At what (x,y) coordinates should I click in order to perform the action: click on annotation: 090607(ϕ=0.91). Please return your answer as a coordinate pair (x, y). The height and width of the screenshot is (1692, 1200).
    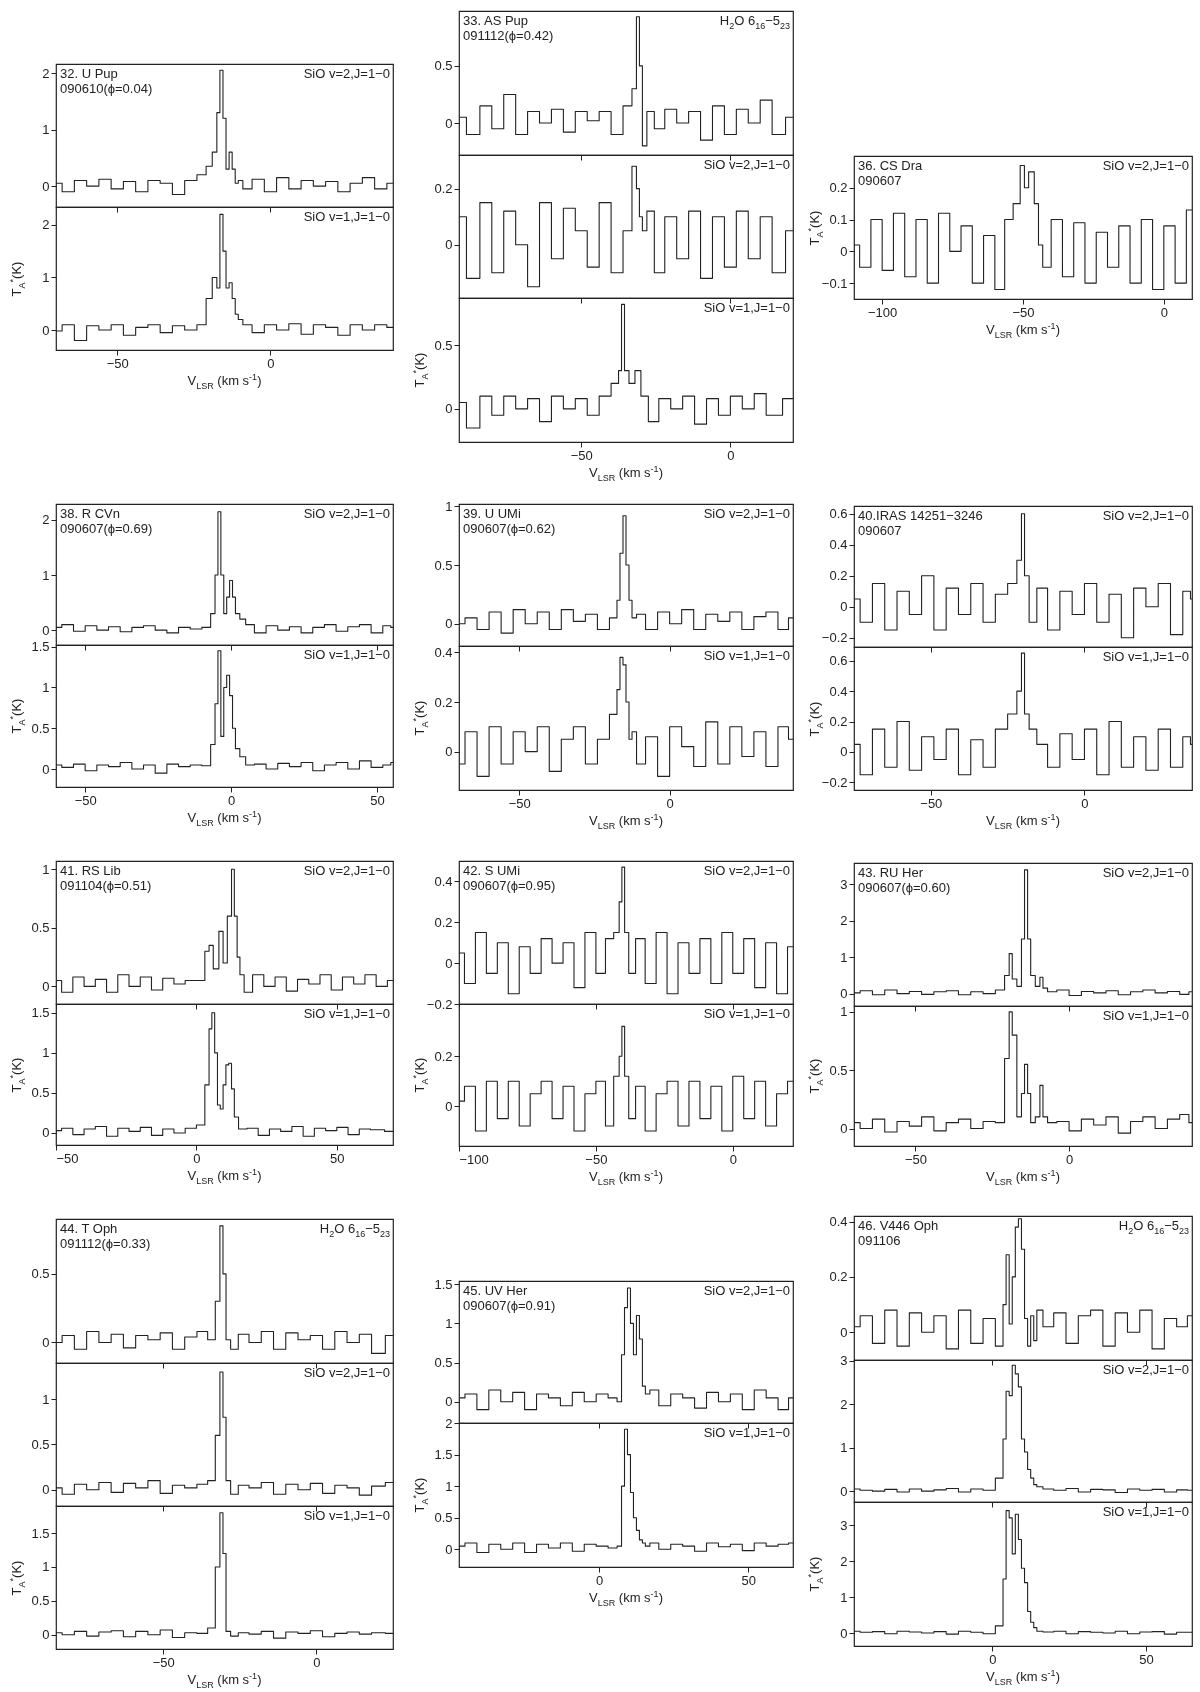
    Looking at the image, I should click on (509, 1305).